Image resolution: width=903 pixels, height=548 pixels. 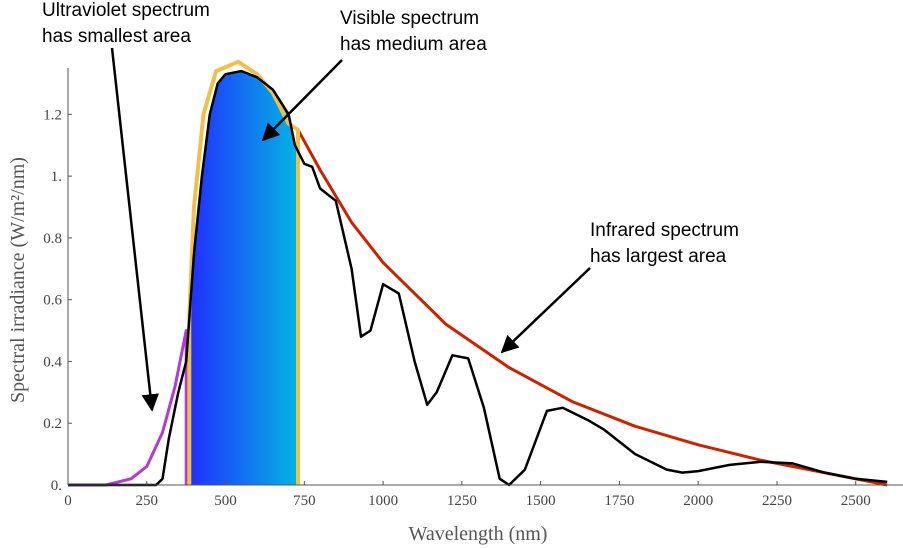 I want to click on x-tick-label: 750, so click(x=304, y=501).